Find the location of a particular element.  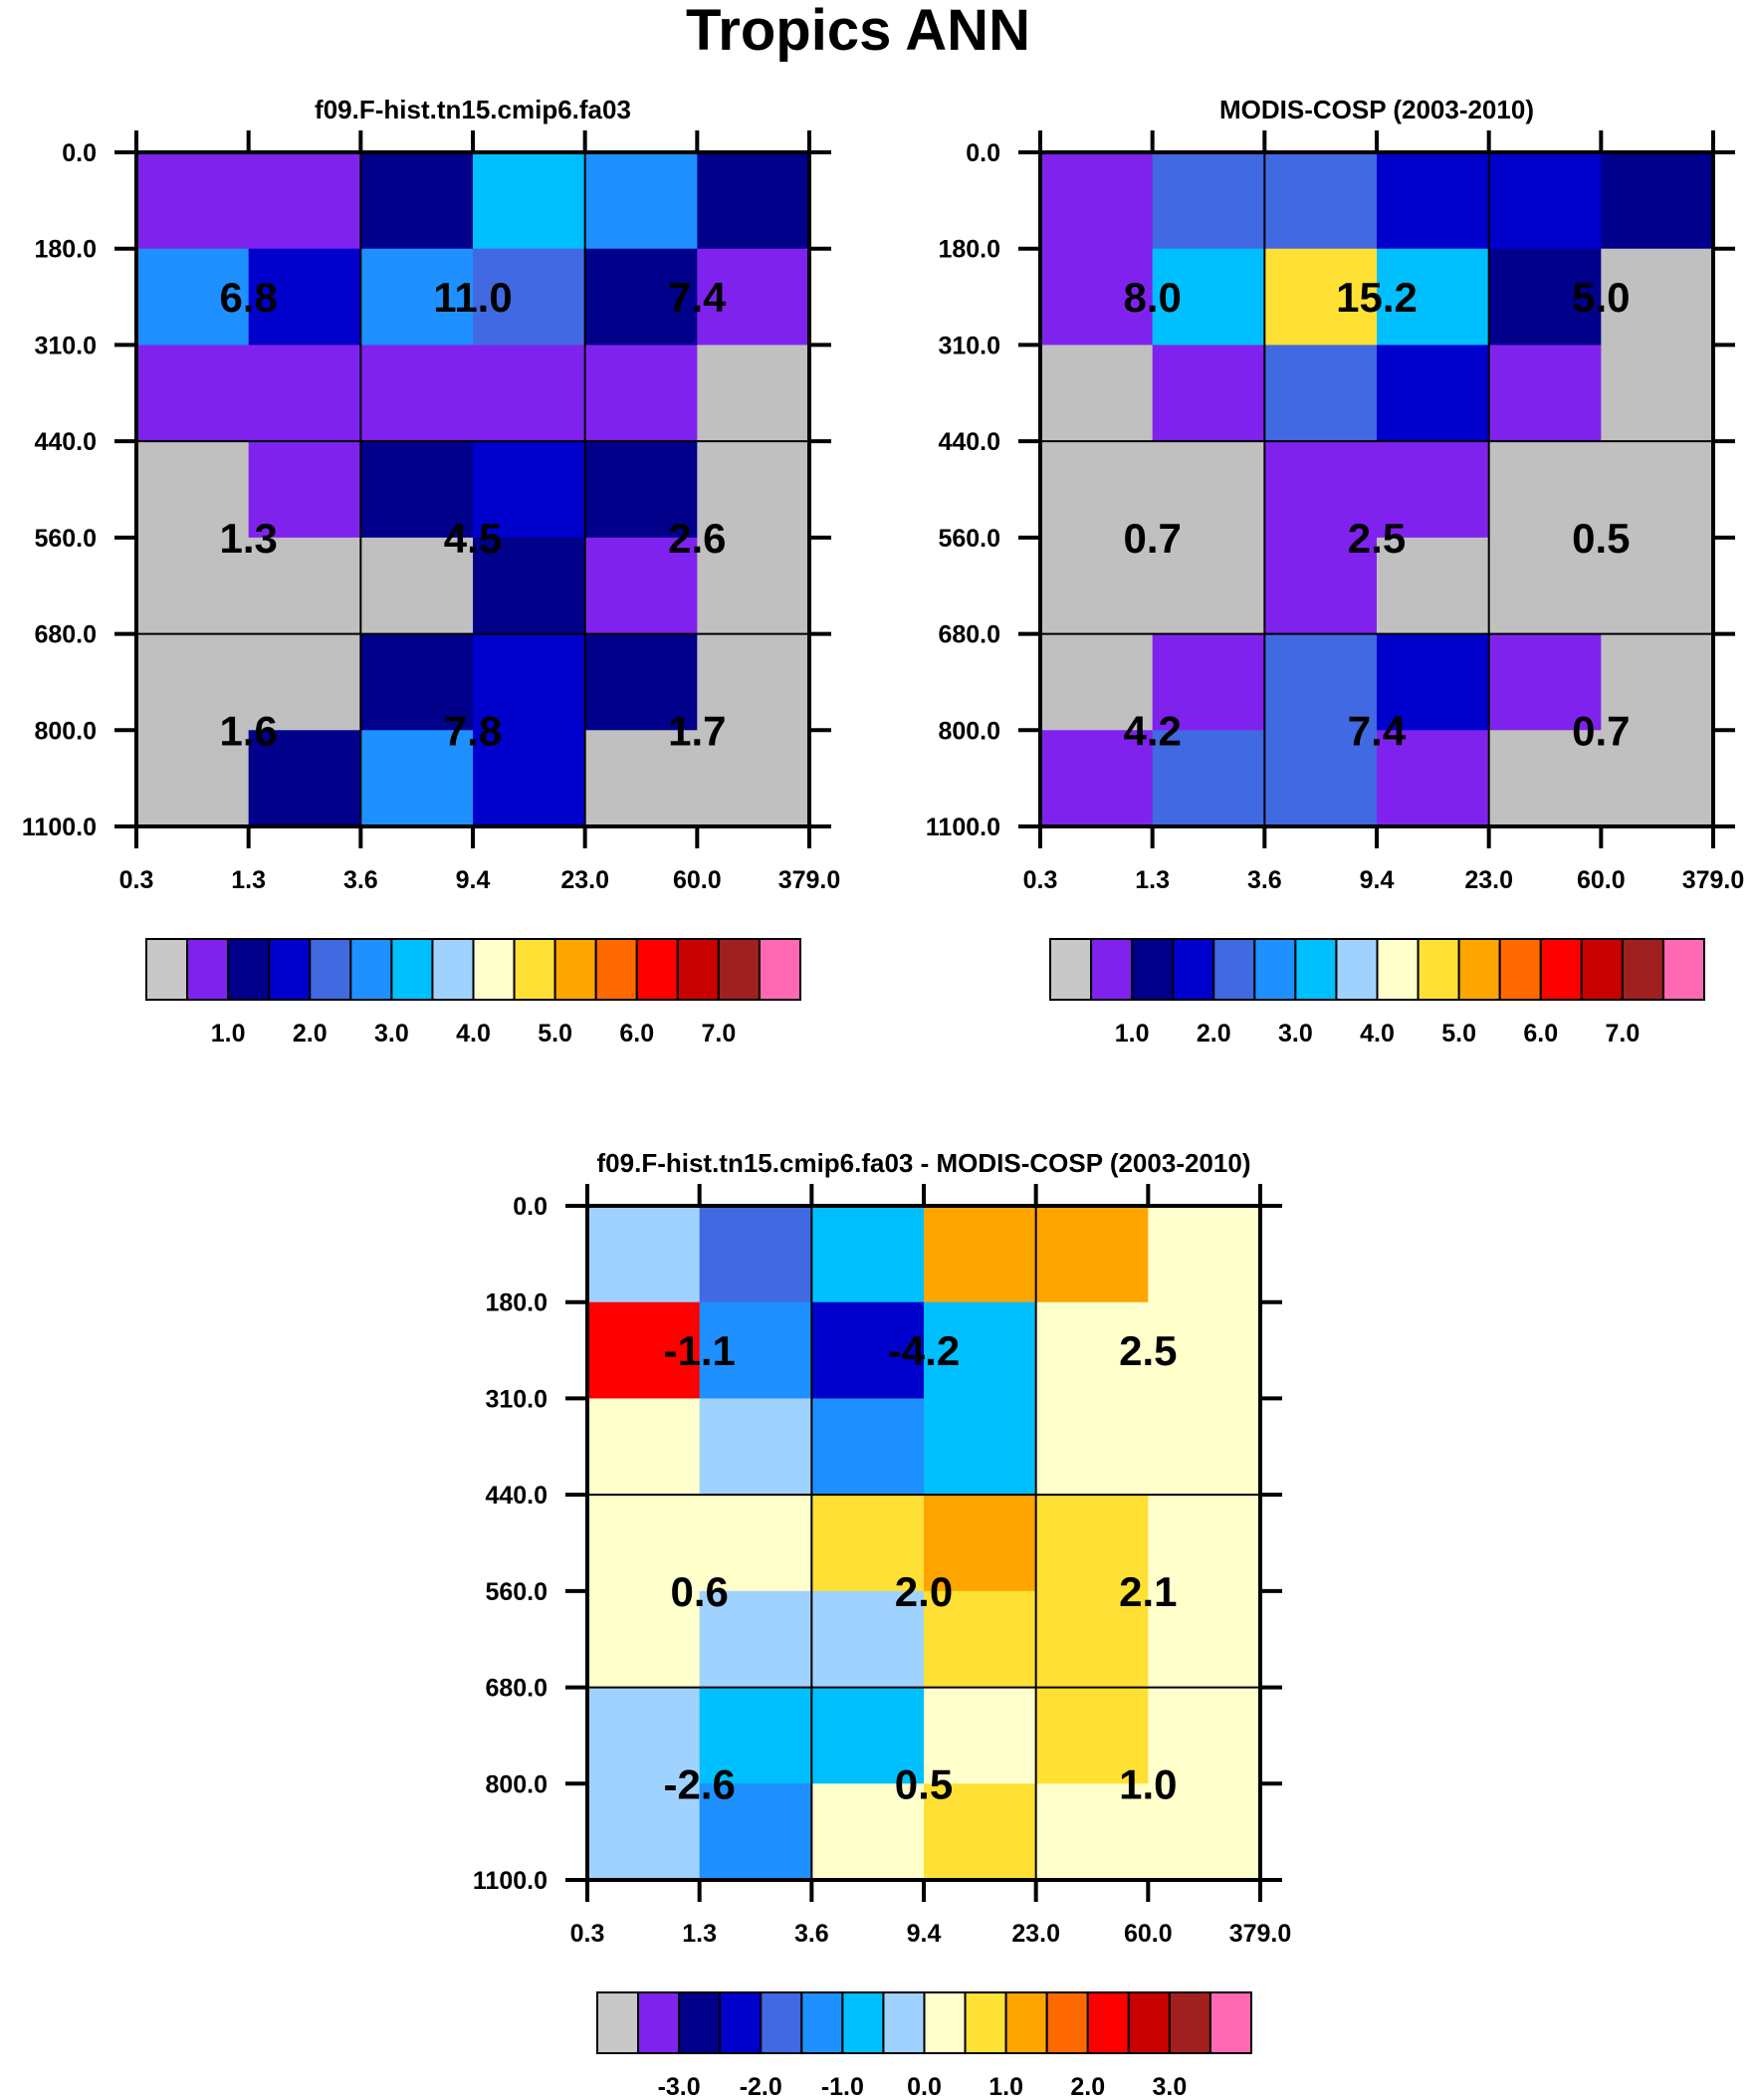

x-tick-label: 23.0 is located at coordinates (1489, 880).